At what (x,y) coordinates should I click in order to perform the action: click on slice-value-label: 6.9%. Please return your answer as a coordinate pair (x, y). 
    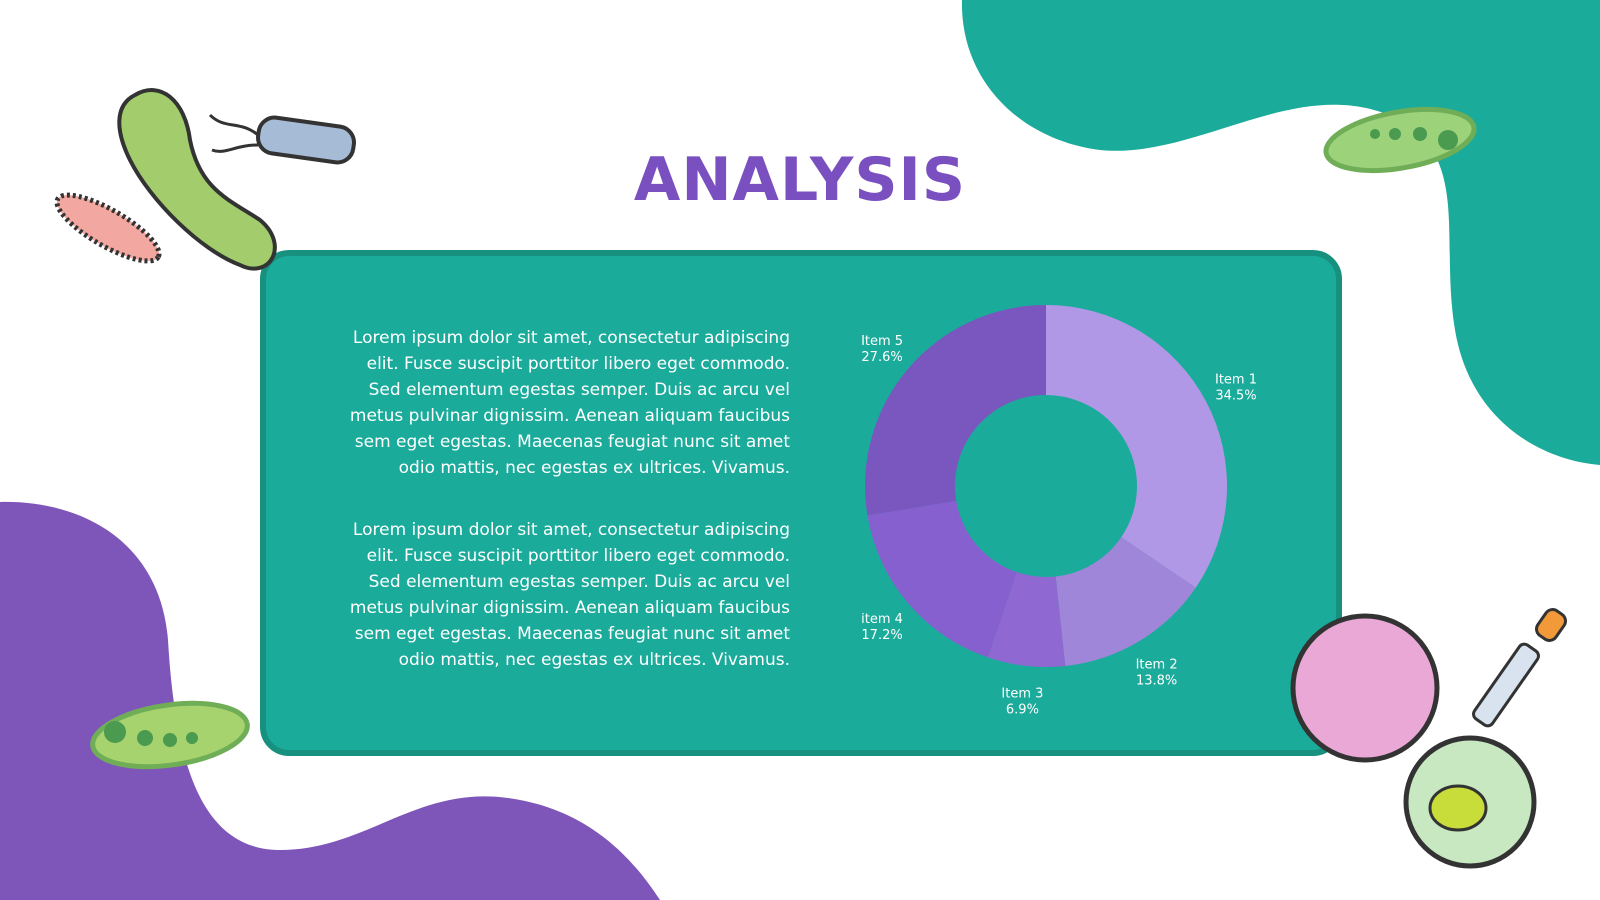
    Looking at the image, I should click on (1022, 710).